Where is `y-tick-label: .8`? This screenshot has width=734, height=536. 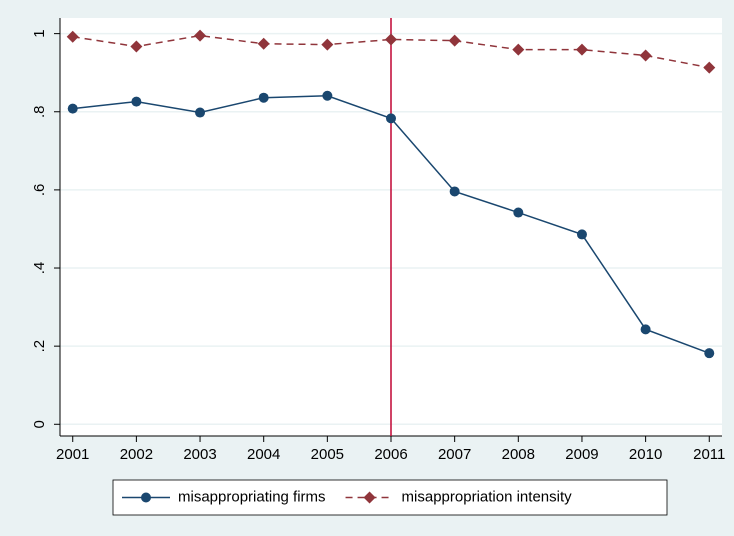 y-tick-label: .8 is located at coordinates (39, 111).